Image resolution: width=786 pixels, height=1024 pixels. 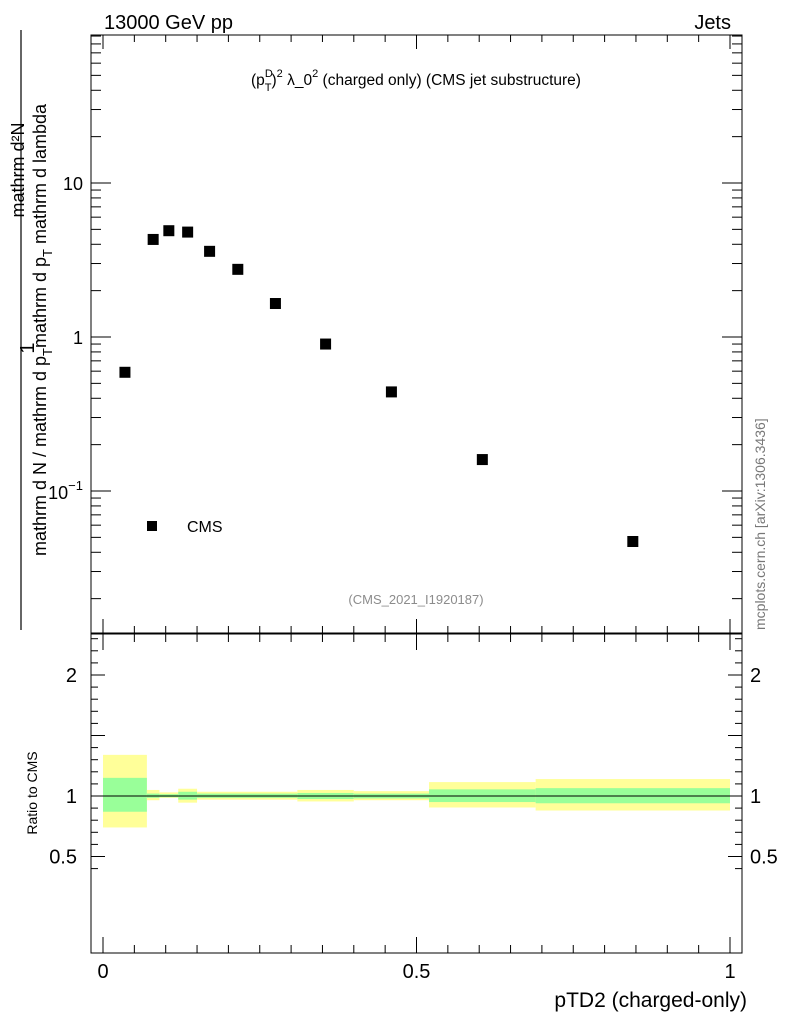 What do you see at coordinates (152, 526) in the screenshot?
I see `legend-marker` at bounding box center [152, 526].